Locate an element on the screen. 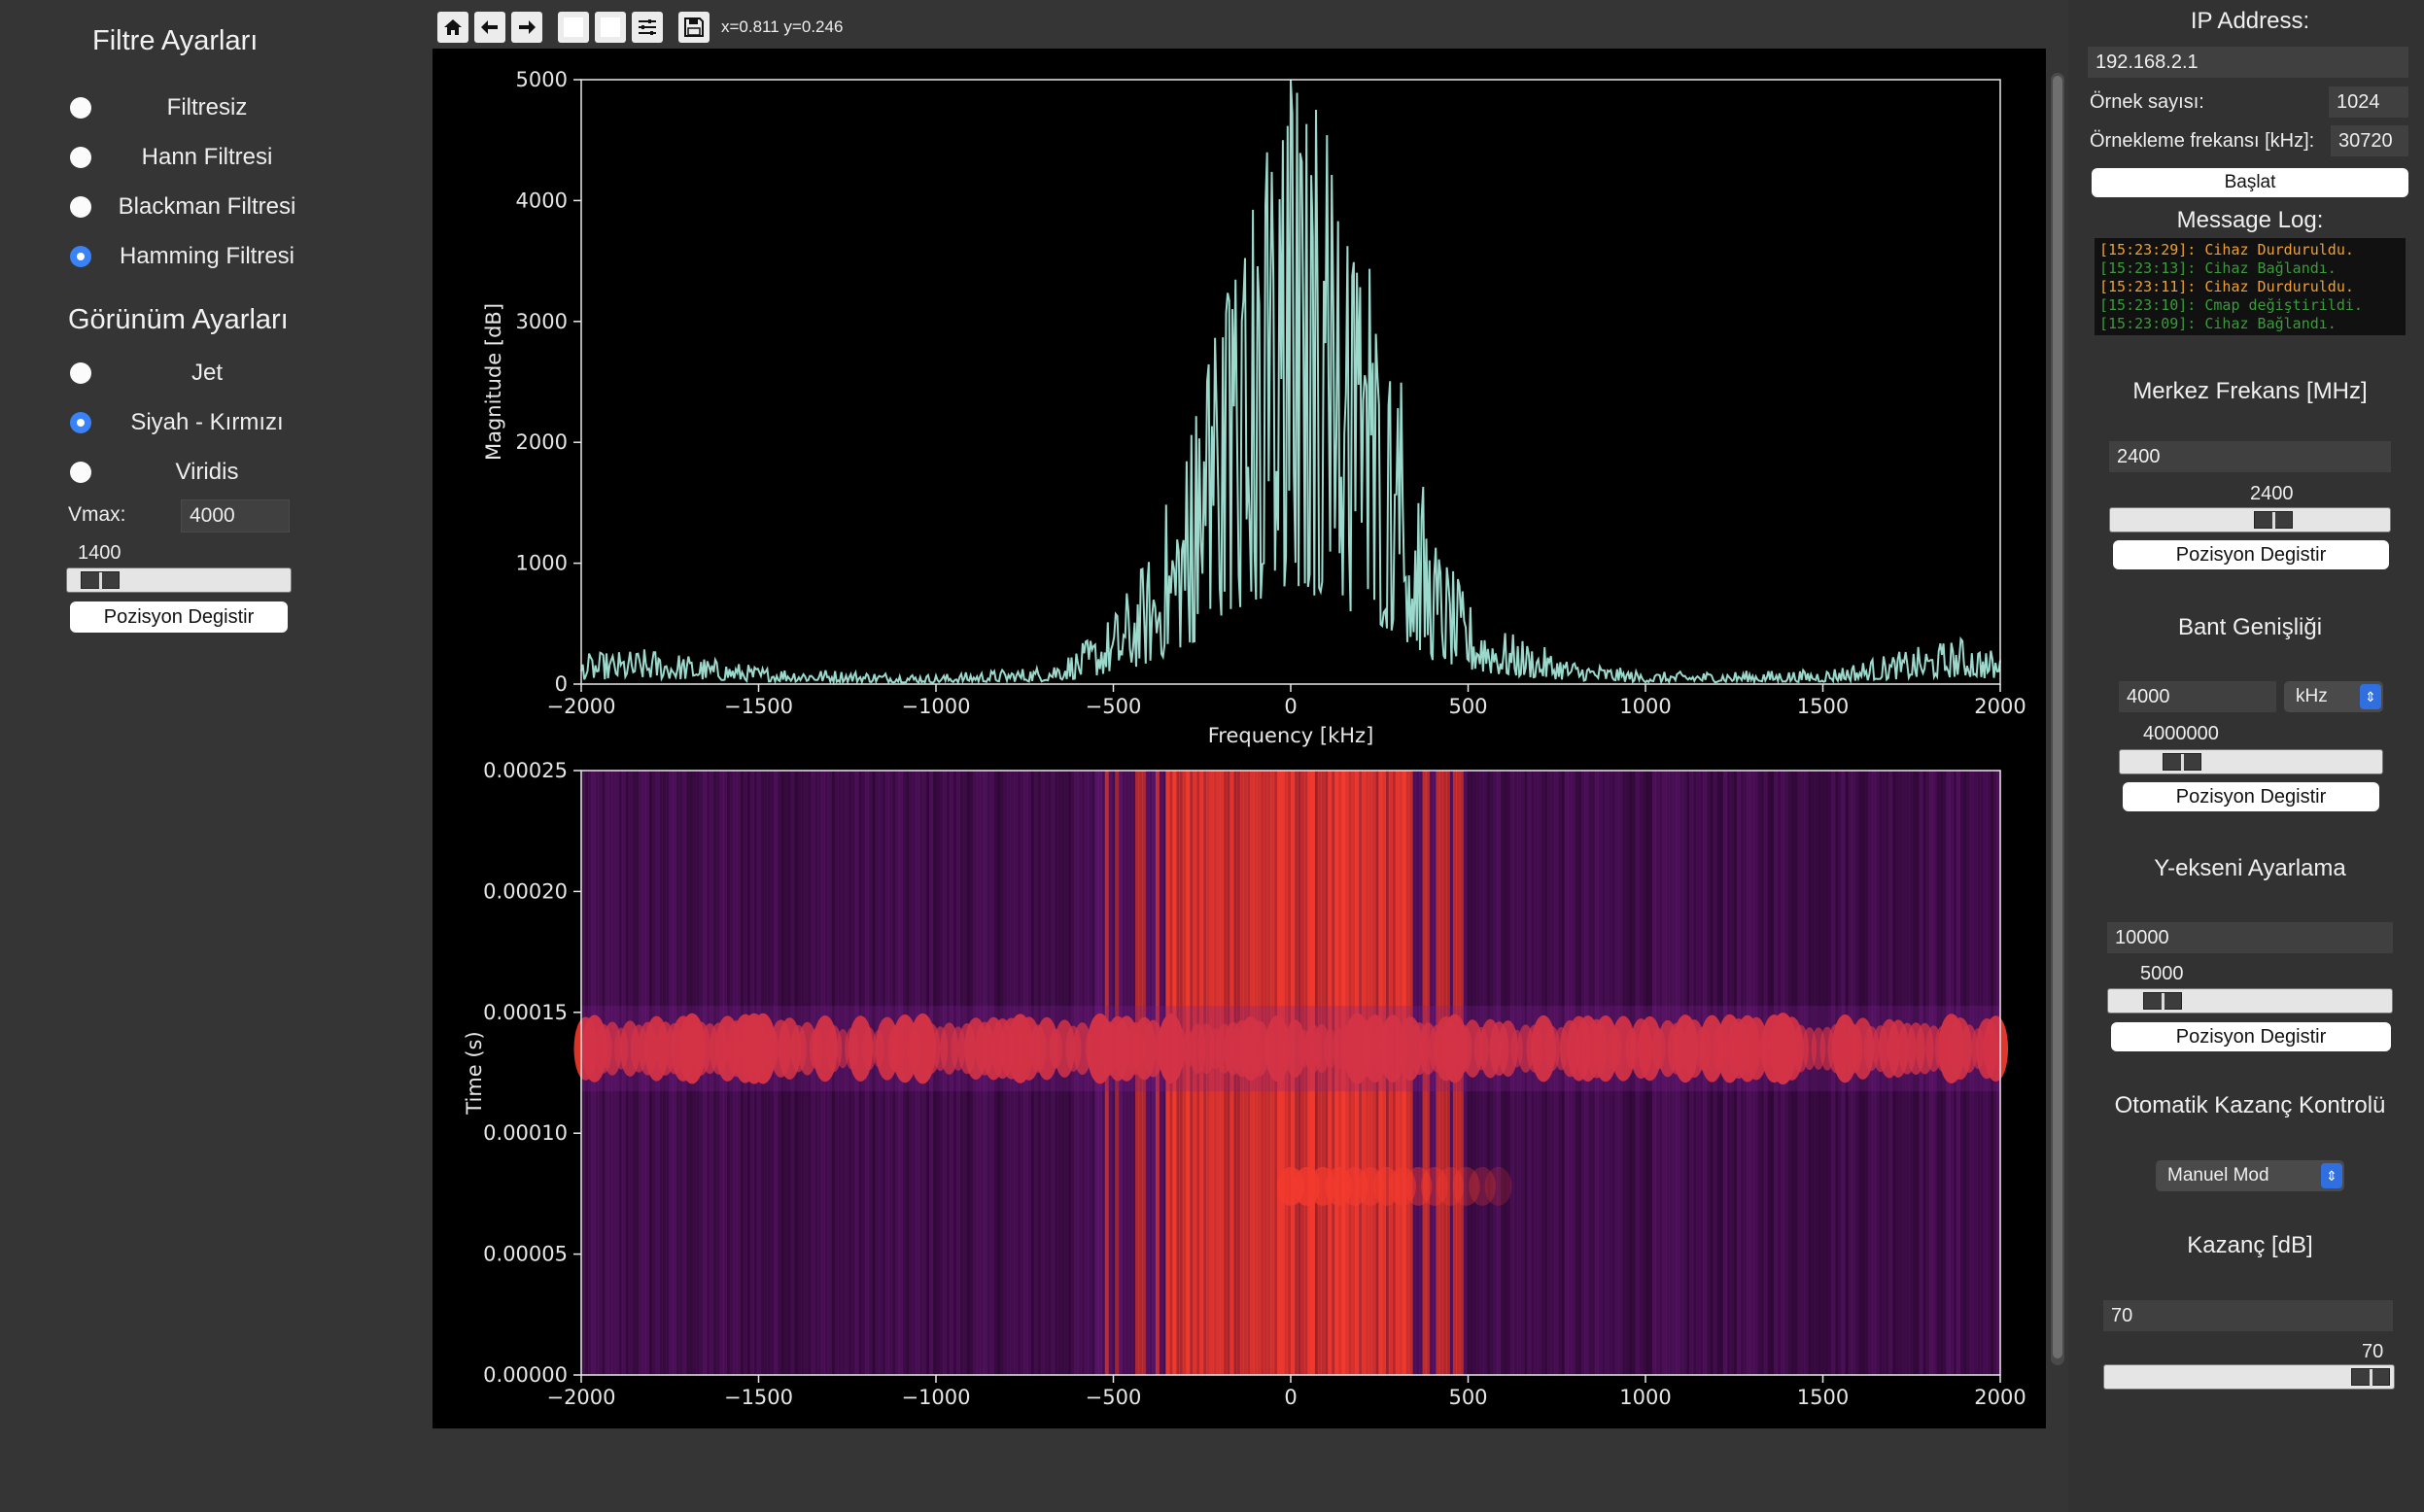 This screenshot has width=2424, height=1512. x-tick-label: 1500 is located at coordinates (1823, 1398).